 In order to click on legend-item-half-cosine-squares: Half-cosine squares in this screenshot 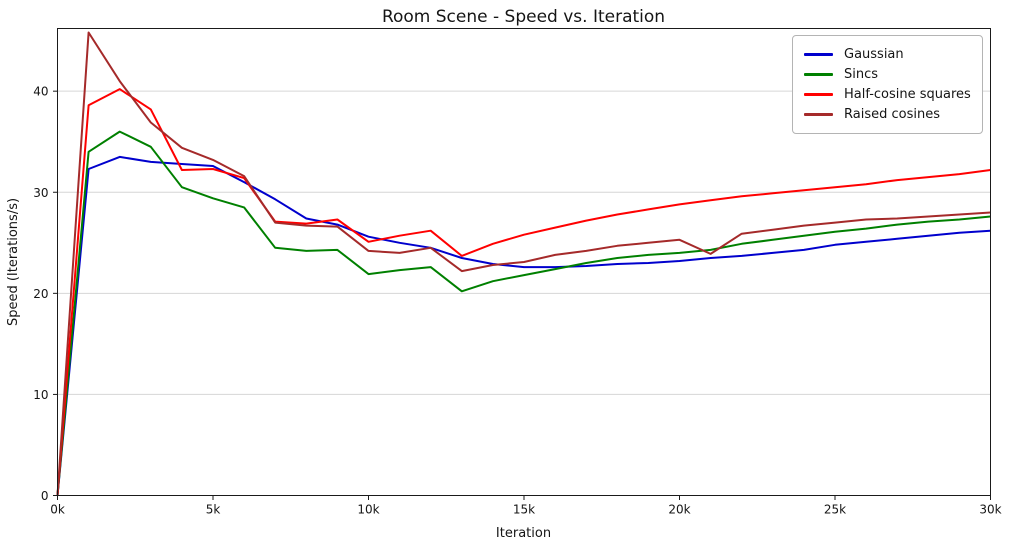, I will do `click(889, 94)`.